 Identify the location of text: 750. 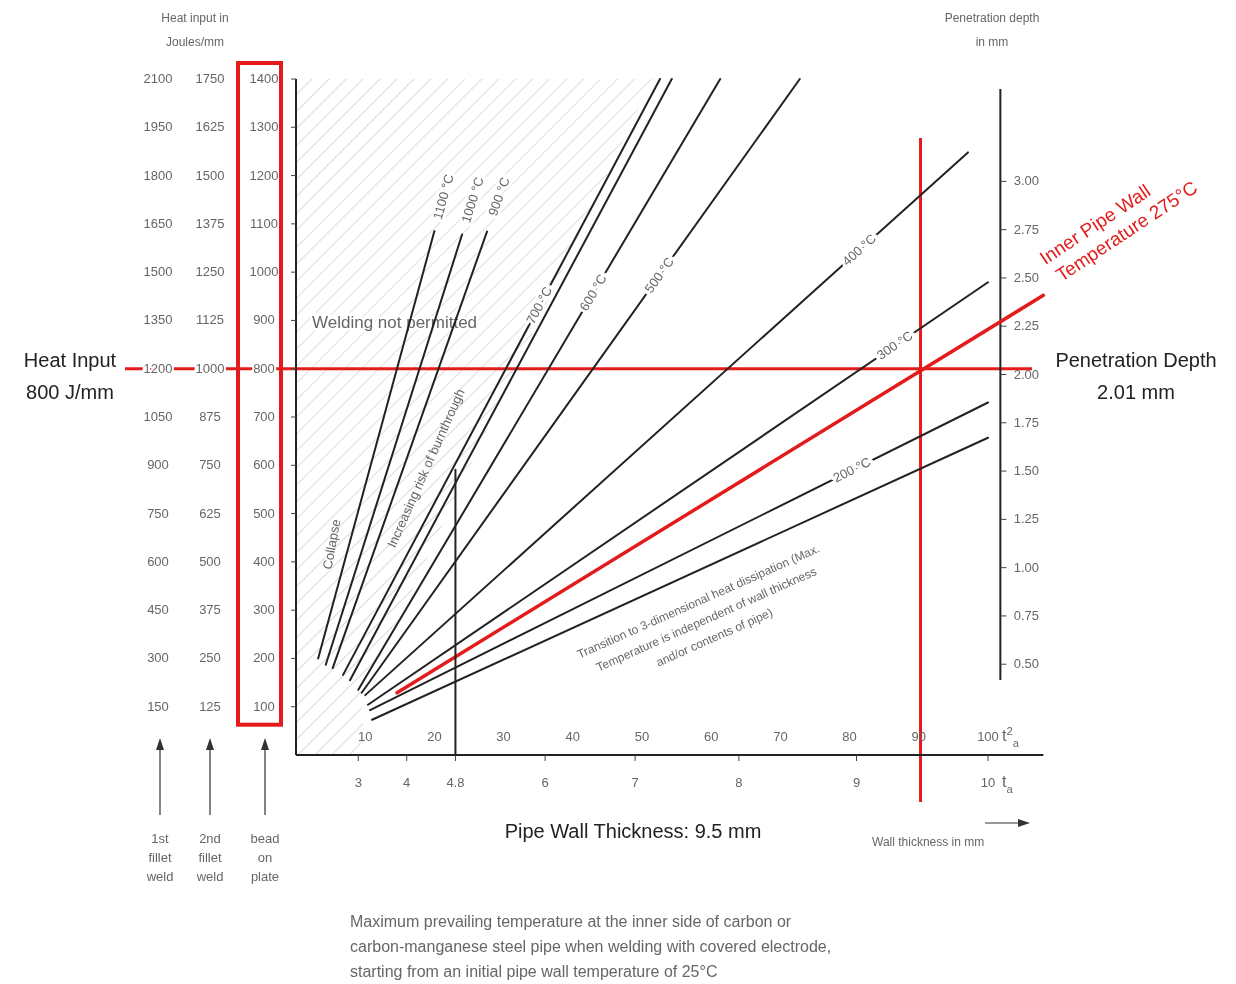
(158, 513).